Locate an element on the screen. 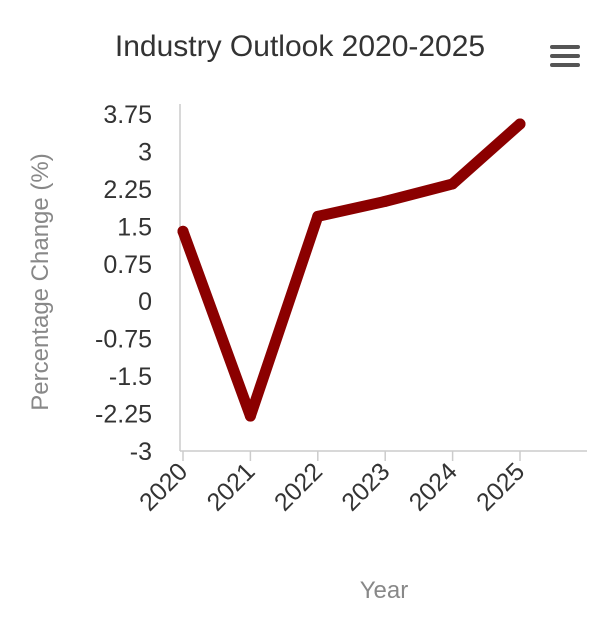 The height and width of the screenshot is (629, 600). y-axis-label: Percentage Change (%) is located at coordinates (40, 281).